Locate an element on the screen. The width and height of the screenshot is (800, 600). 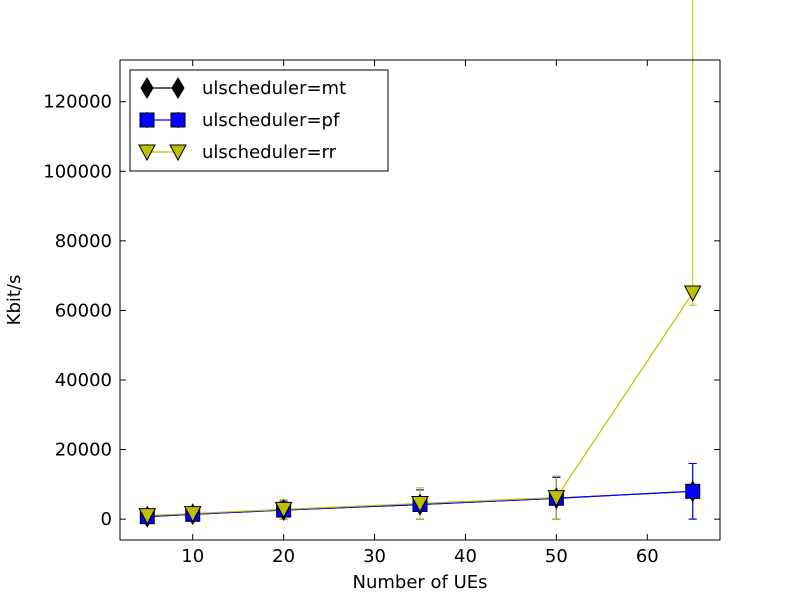
legend-label-1: ulscheduler=pf is located at coordinates (271, 120).